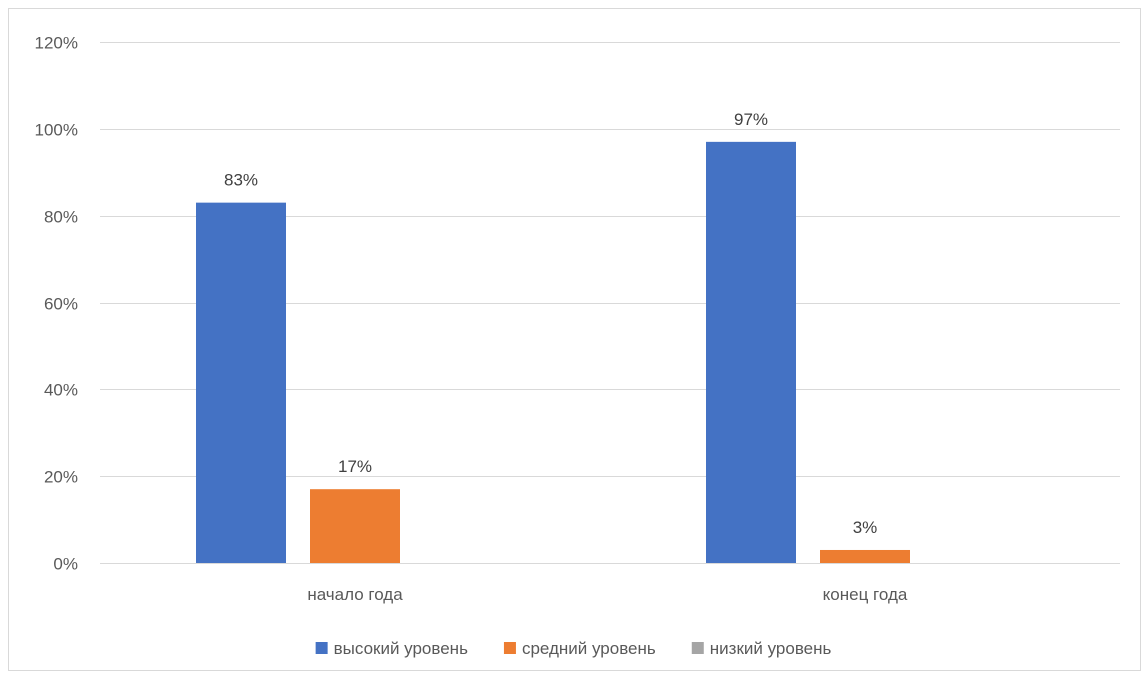 The height and width of the screenshot is (677, 1147). What do you see at coordinates (751, 119) in the screenshot?
I see `data-label: 97%` at bounding box center [751, 119].